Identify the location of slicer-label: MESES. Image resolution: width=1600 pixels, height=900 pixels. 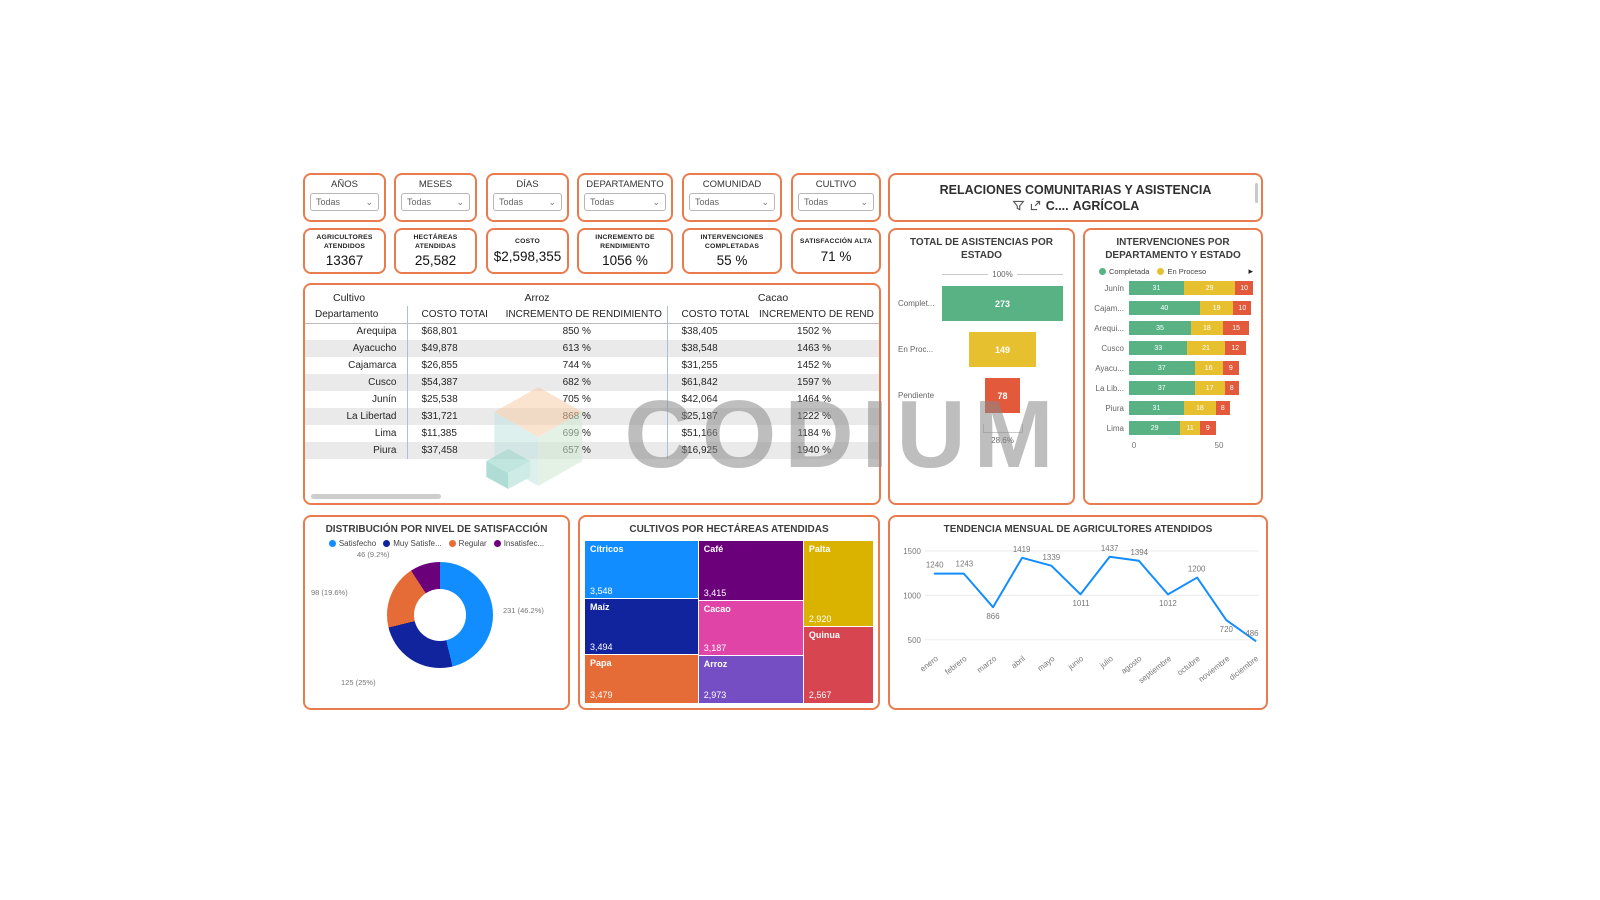
(435, 184).